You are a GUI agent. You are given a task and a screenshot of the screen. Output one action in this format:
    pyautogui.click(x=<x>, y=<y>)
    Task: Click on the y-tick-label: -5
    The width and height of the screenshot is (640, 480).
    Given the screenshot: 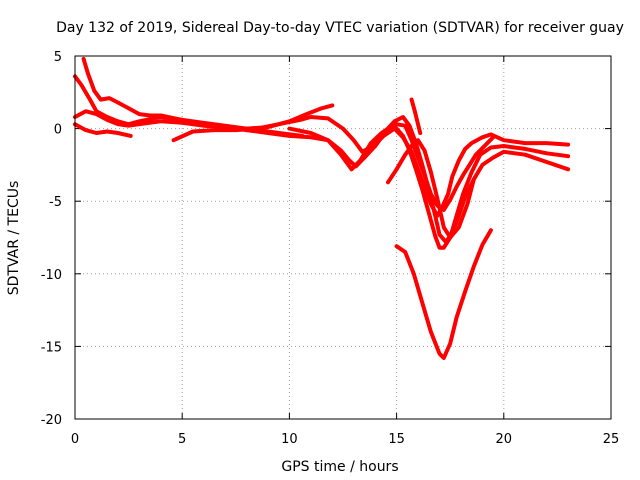 What is the action you would take?
    pyautogui.click(x=55, y=202)
    